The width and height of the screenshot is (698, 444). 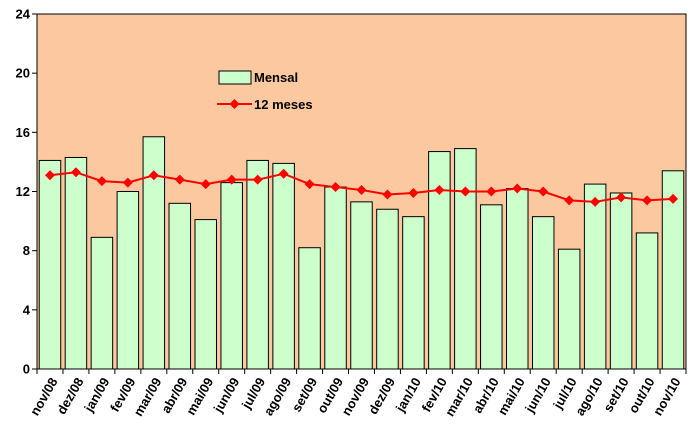 What do you see at coordinates (265, 91) in the screenshot?
I see `legend: Mensal 12 meses` at bounding box center [265, 91].